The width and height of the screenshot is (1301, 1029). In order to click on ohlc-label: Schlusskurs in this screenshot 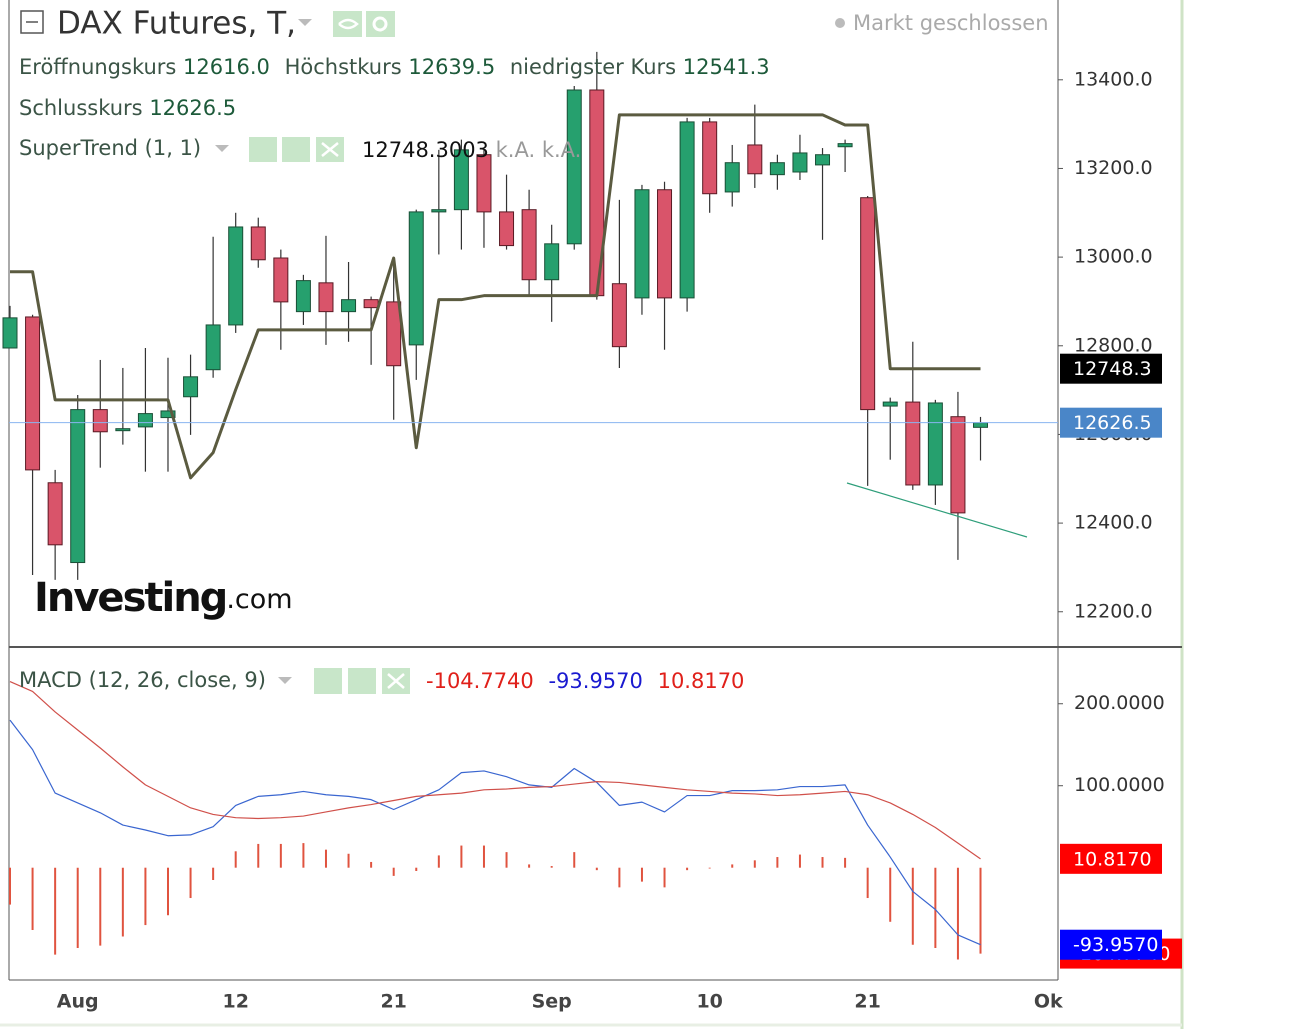, I will do `click(81, 108)`.